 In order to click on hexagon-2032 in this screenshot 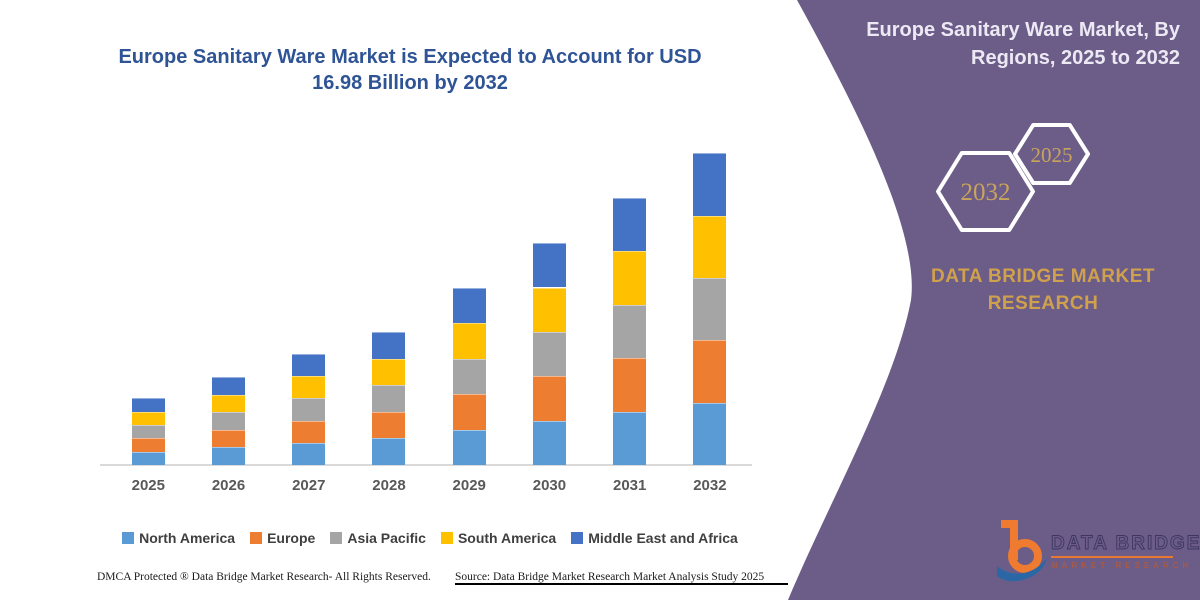, I will do `click(985, 191)`.